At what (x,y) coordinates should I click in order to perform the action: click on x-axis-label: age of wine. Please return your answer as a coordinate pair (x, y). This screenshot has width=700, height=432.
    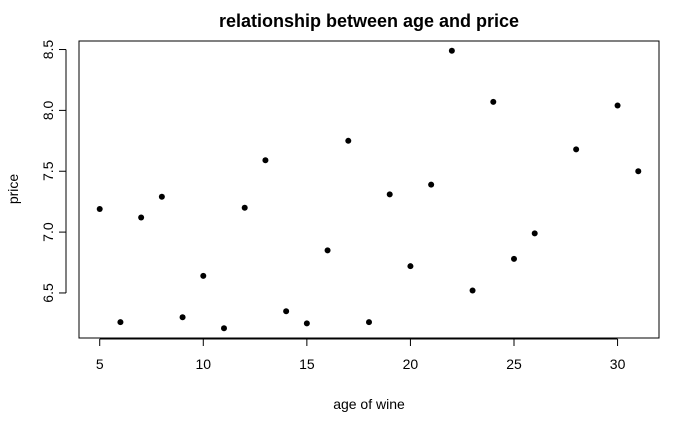
    Looking at the image, I should click on (369, 404).